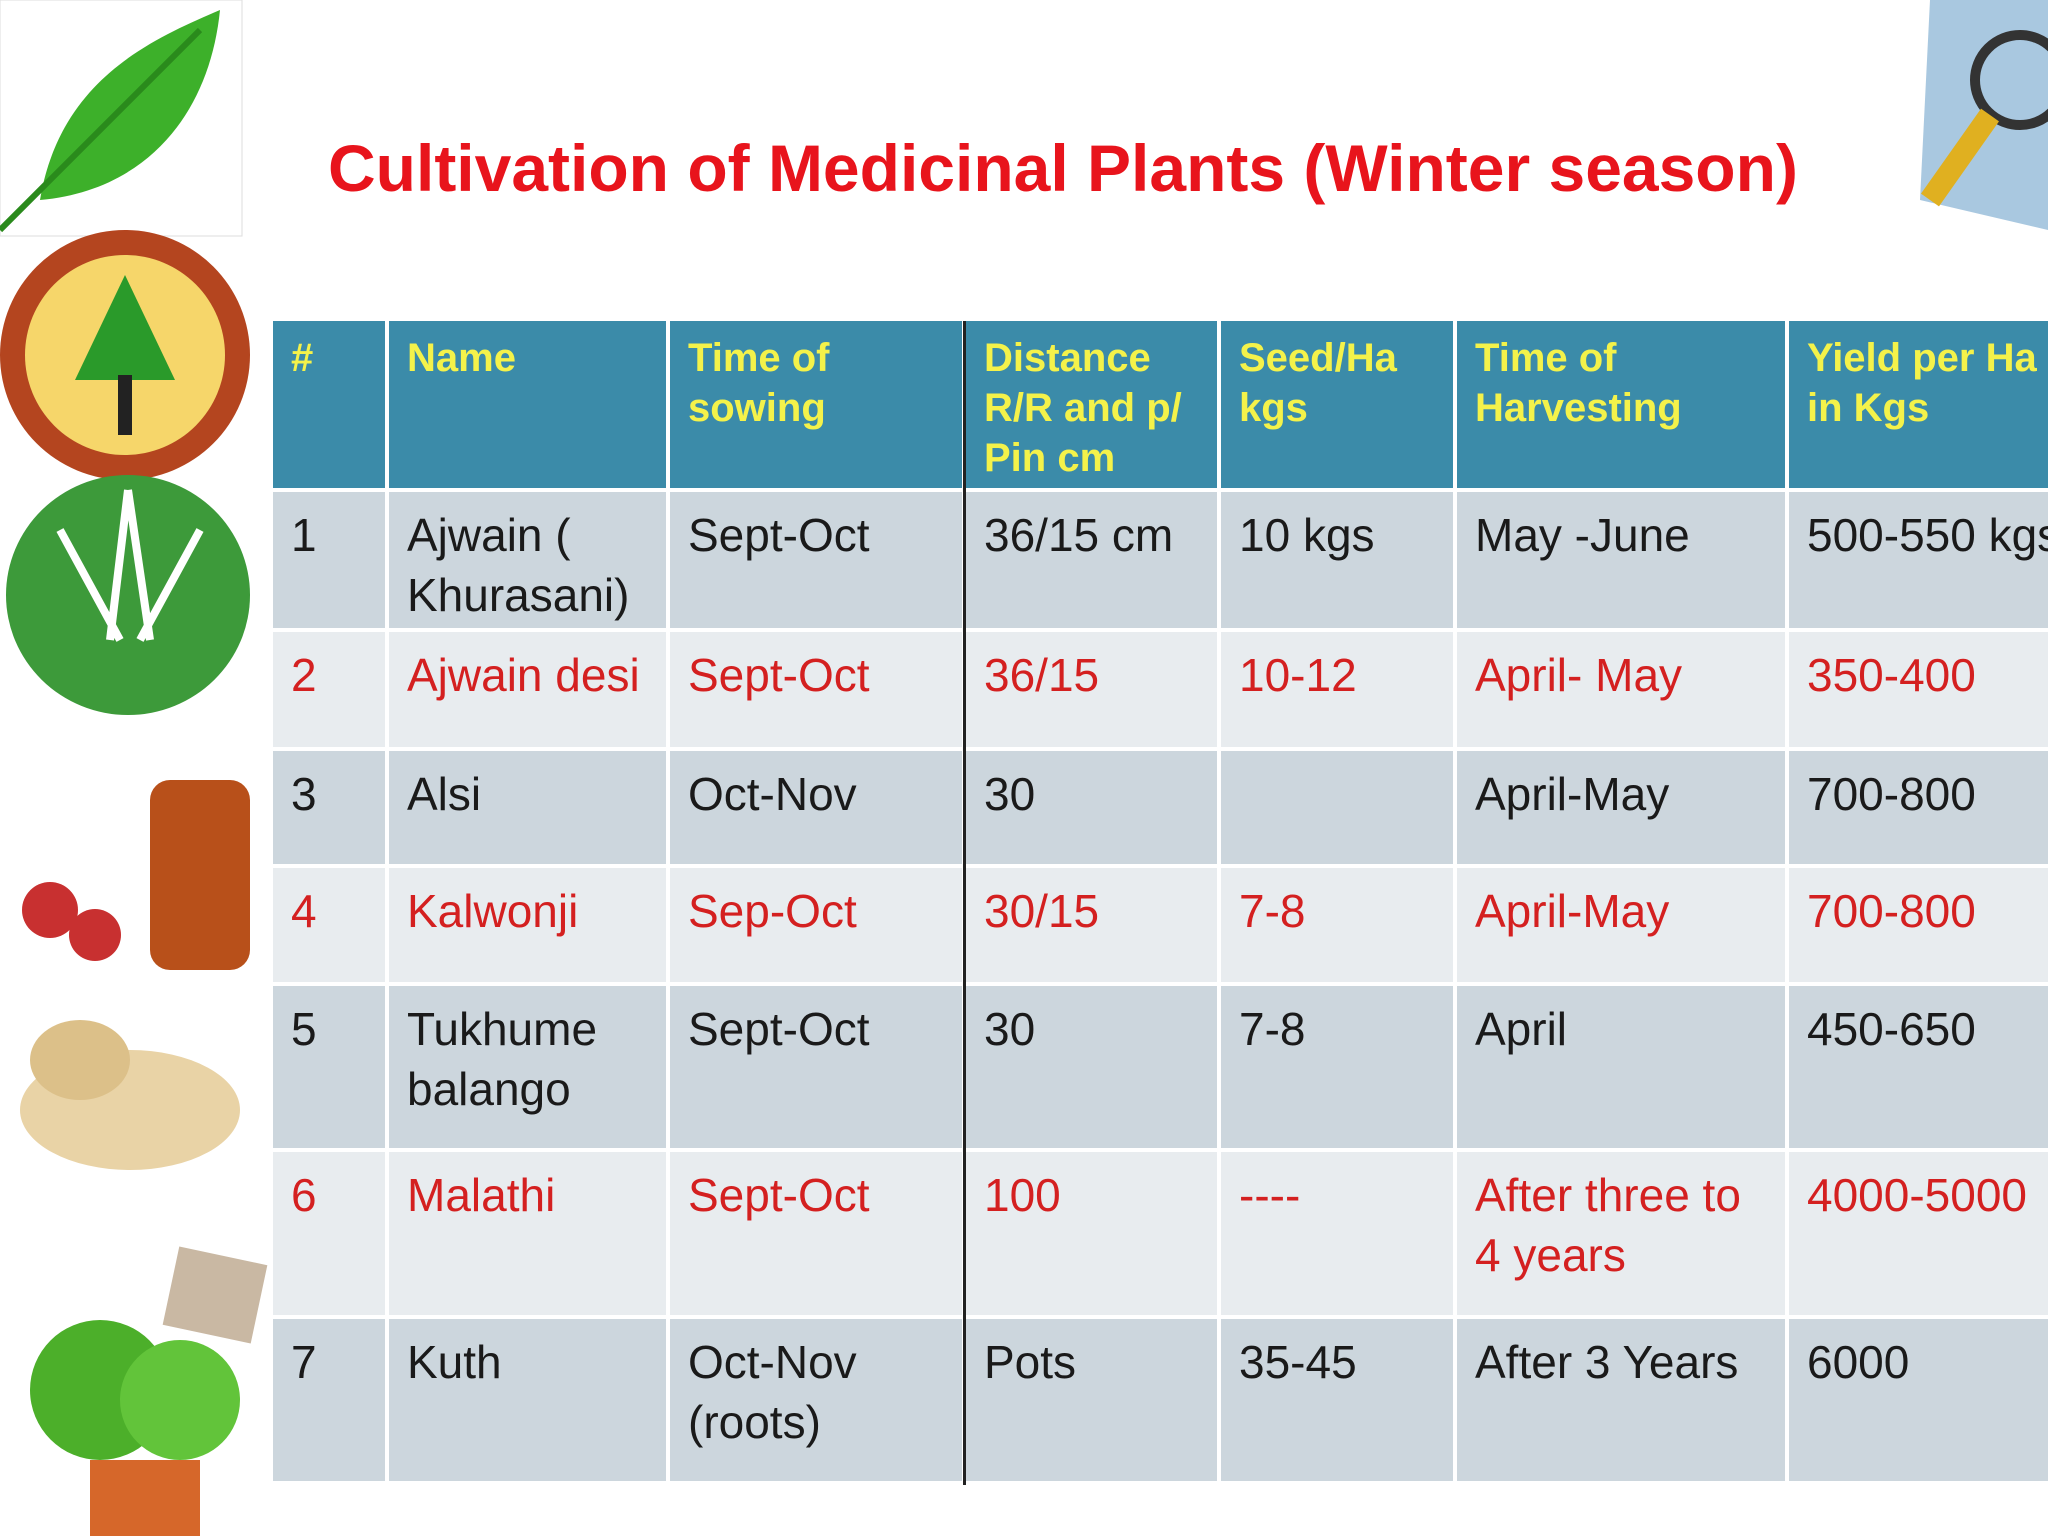 The width and height of the screenshot is (2048, 1536). Describe the element at coordinates (816, 807) in the screenshot. I see `table-cell: Oct-Nov` at that location.